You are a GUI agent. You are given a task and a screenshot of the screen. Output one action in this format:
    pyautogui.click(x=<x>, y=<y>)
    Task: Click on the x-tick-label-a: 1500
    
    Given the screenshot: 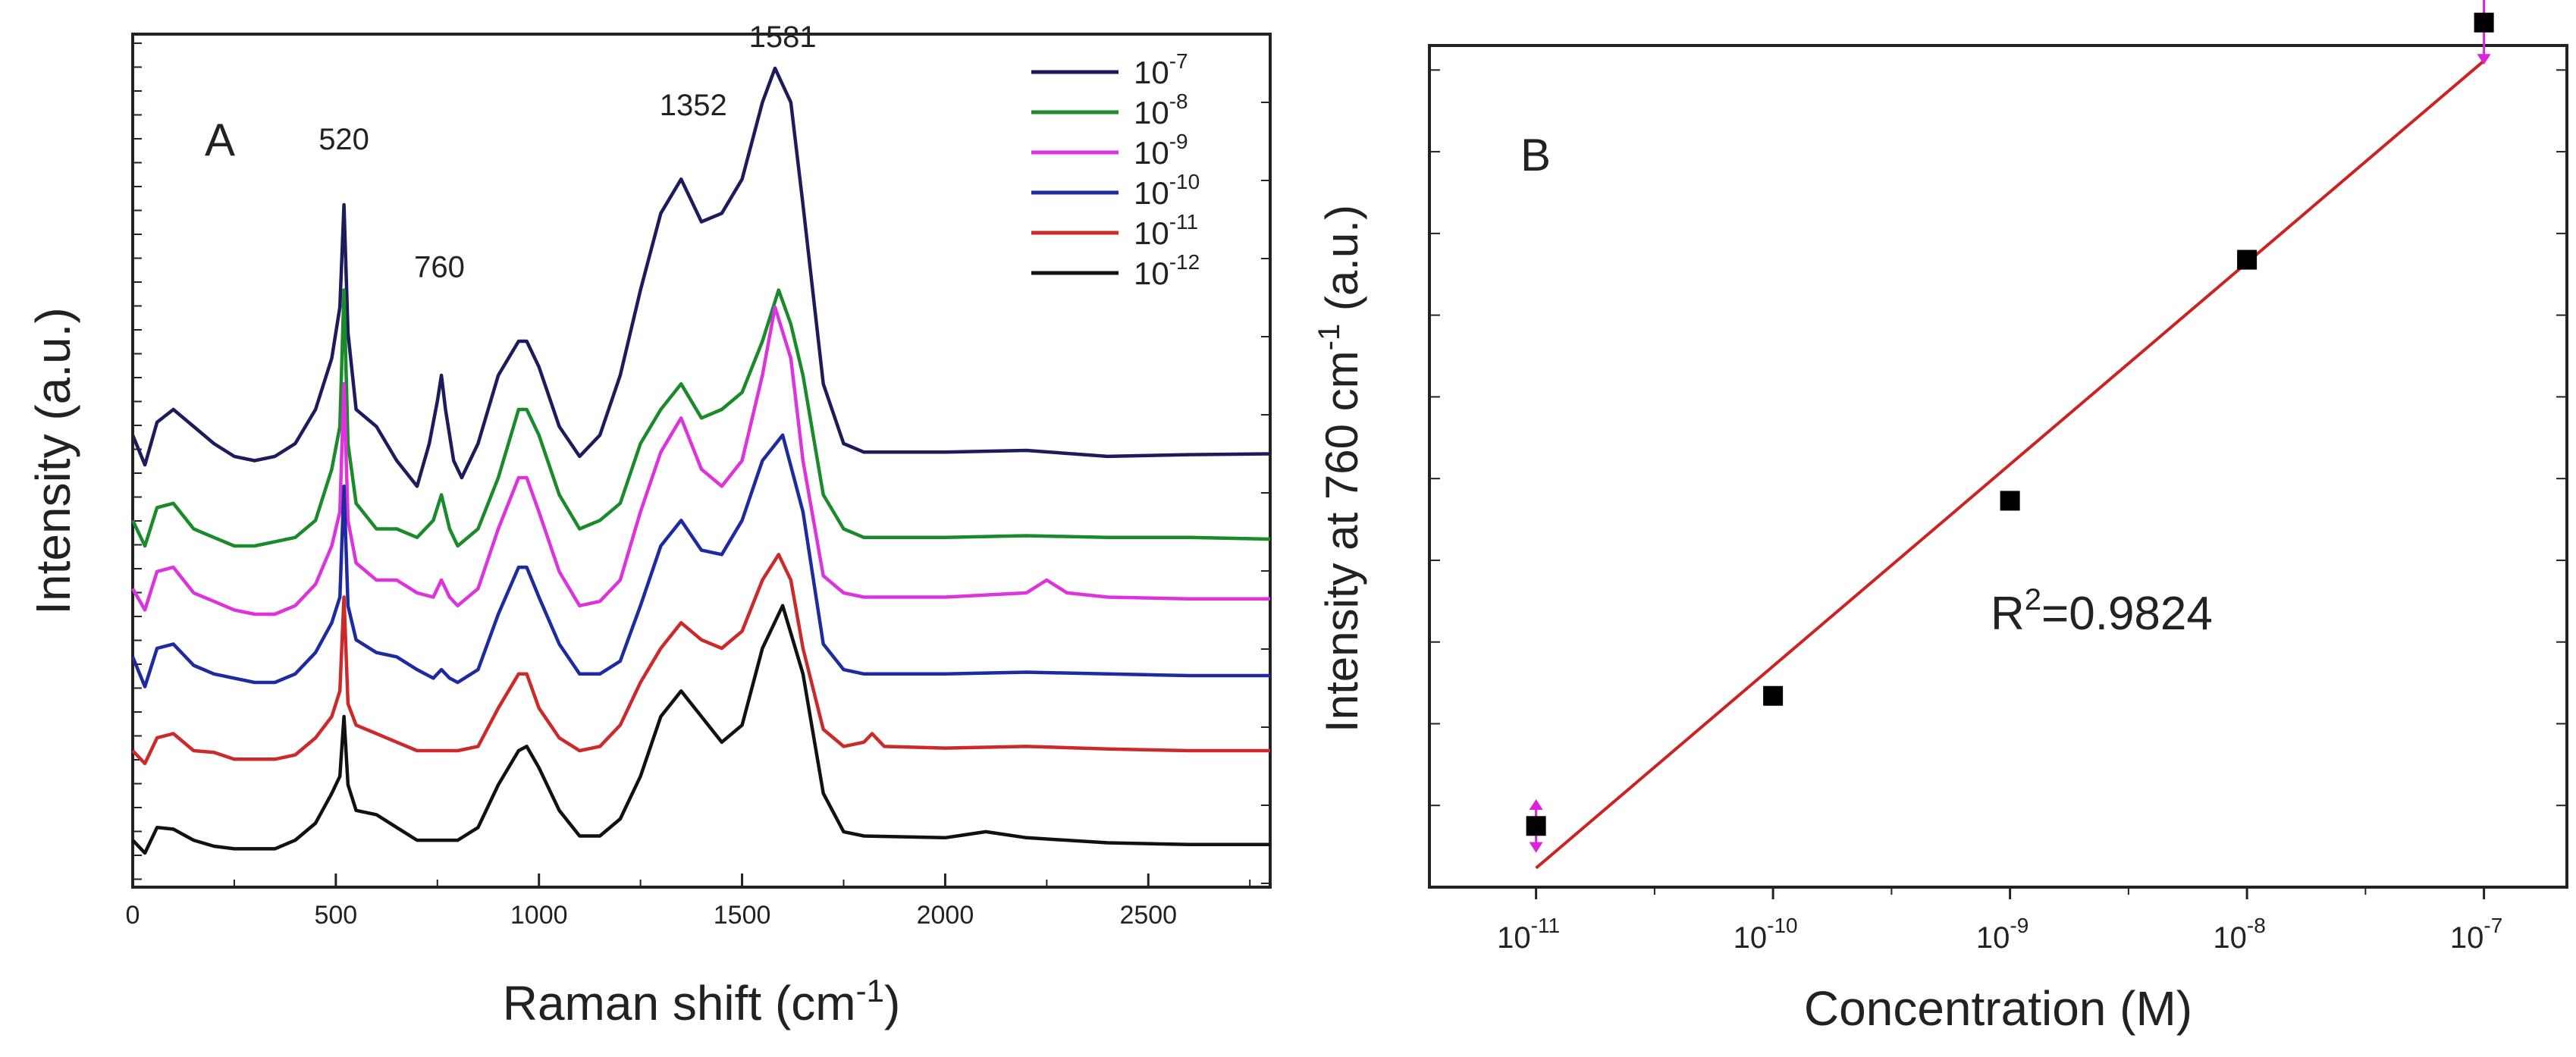 What is the action you would take?
    pyautogui.click(x=742, y=915)
    